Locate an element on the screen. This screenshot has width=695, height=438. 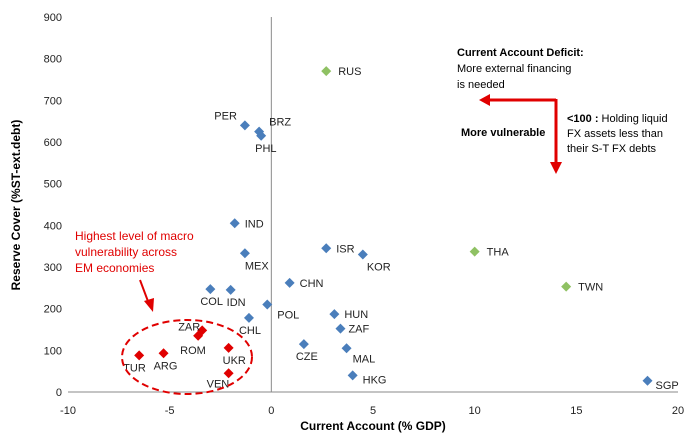
macro-vulnerability-line3: EM economies is located at coordinates (114, 268).